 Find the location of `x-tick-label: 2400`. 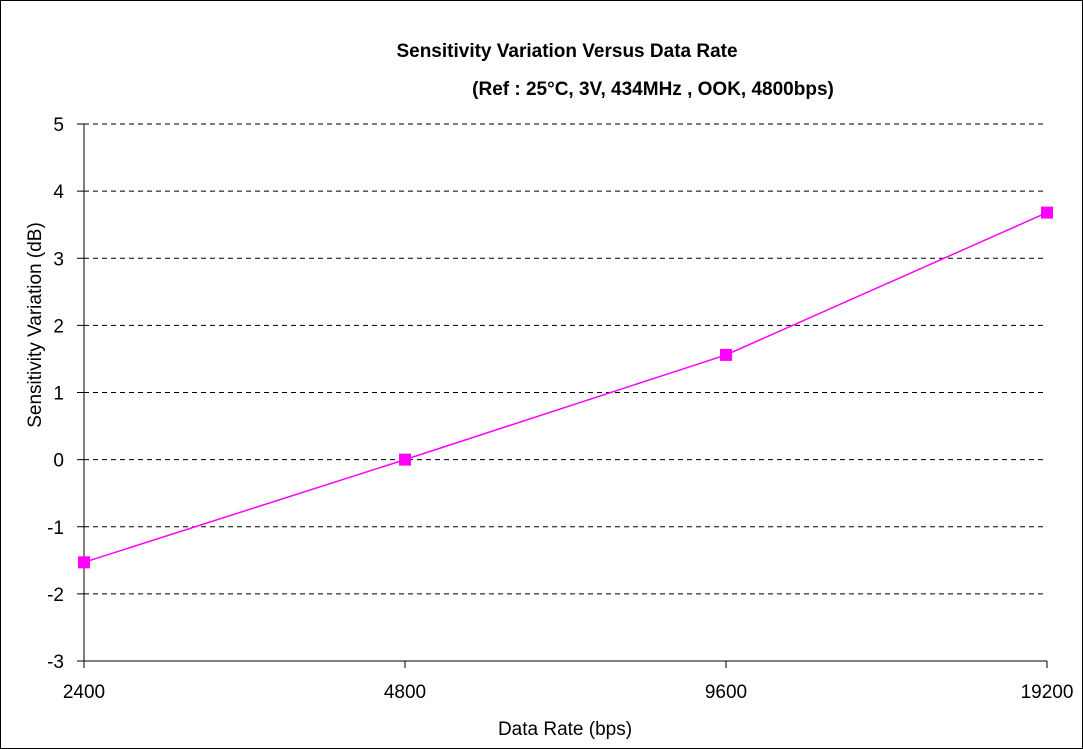

x-tick-label: 2400 is located at coordinates (84, 692).